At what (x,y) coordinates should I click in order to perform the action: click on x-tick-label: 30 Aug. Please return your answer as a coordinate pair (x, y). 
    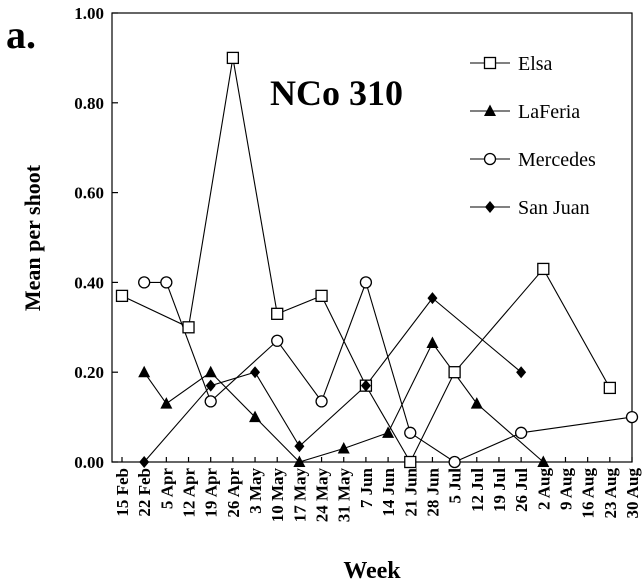
    Looking at the image, I should click on (632, 493).